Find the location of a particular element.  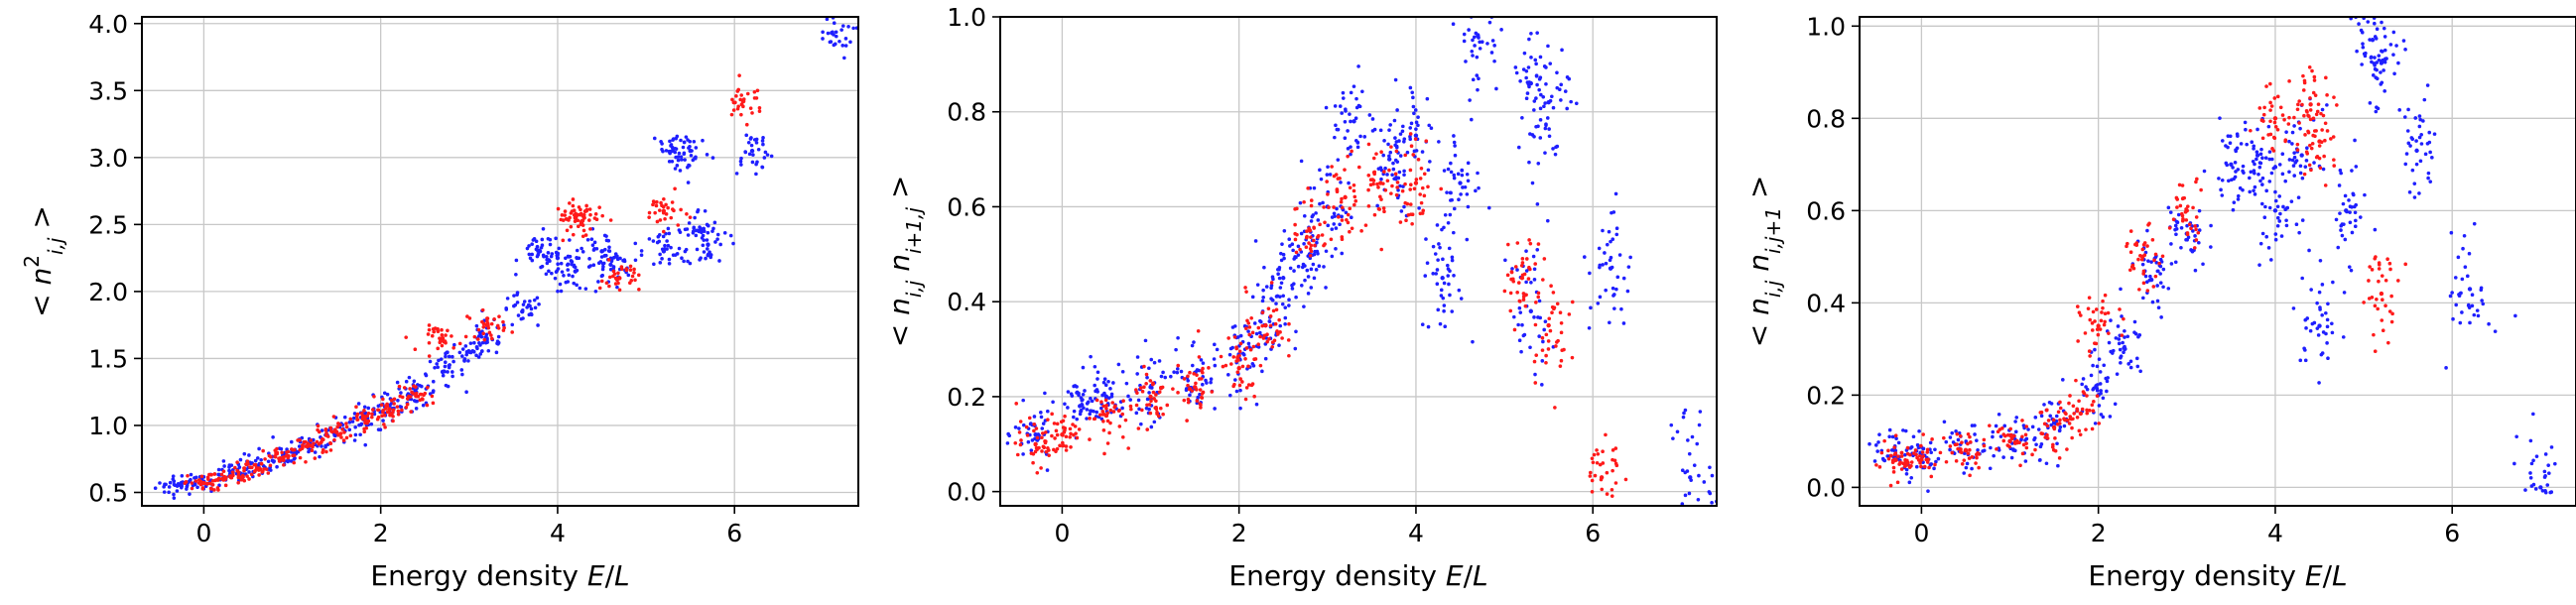

y-tick-label: 0.0 is located at coordinates (1826, 487).